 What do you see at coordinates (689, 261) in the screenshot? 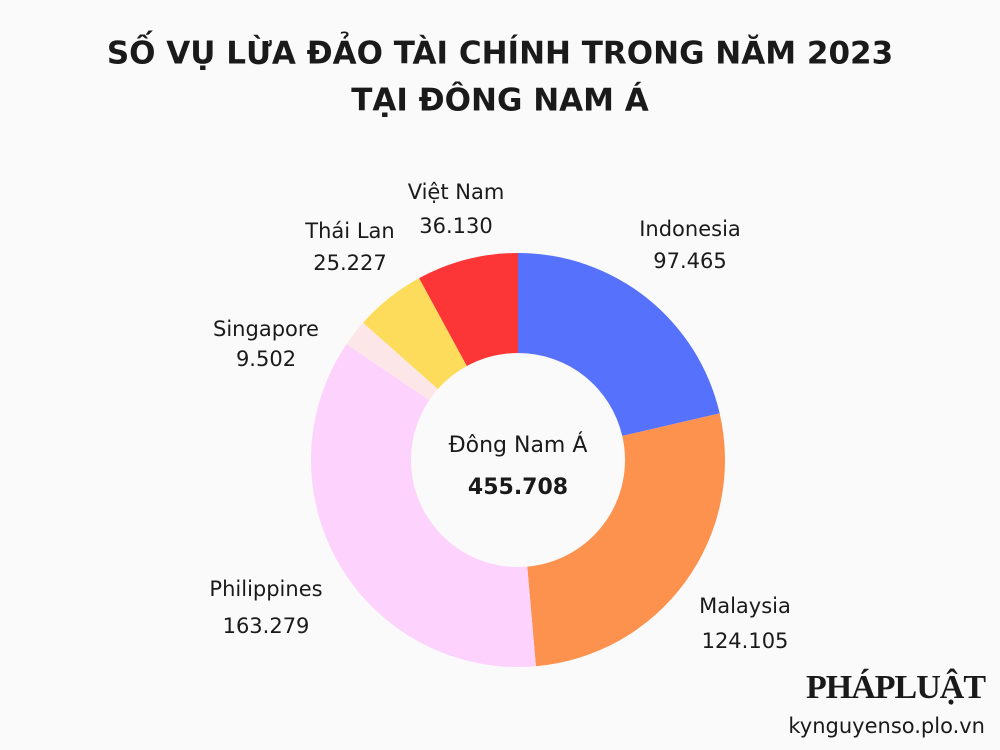
I see `value-label: 97.465` at bounding box center [689, 261].